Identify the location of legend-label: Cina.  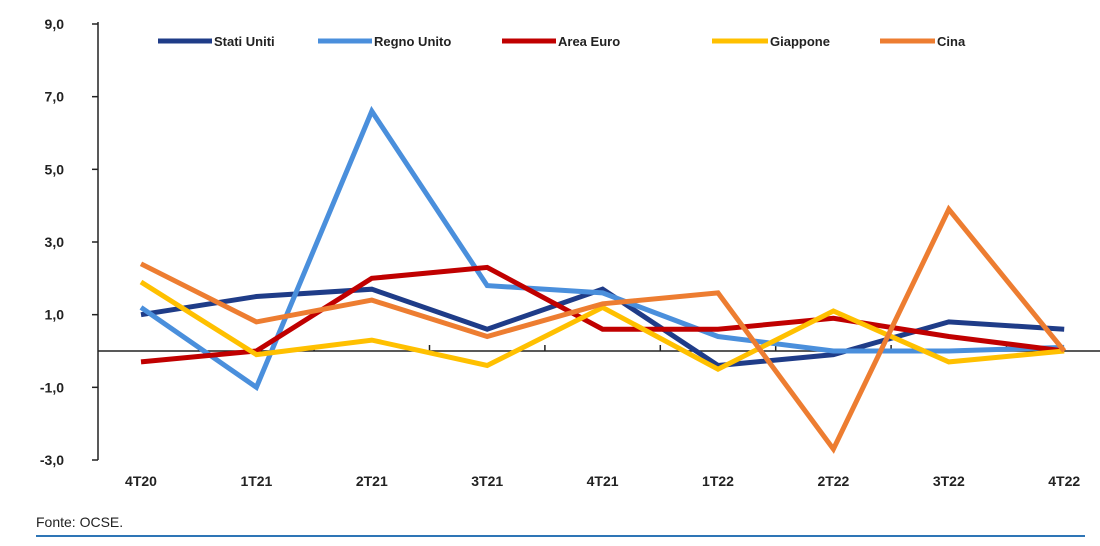
(951, 41).